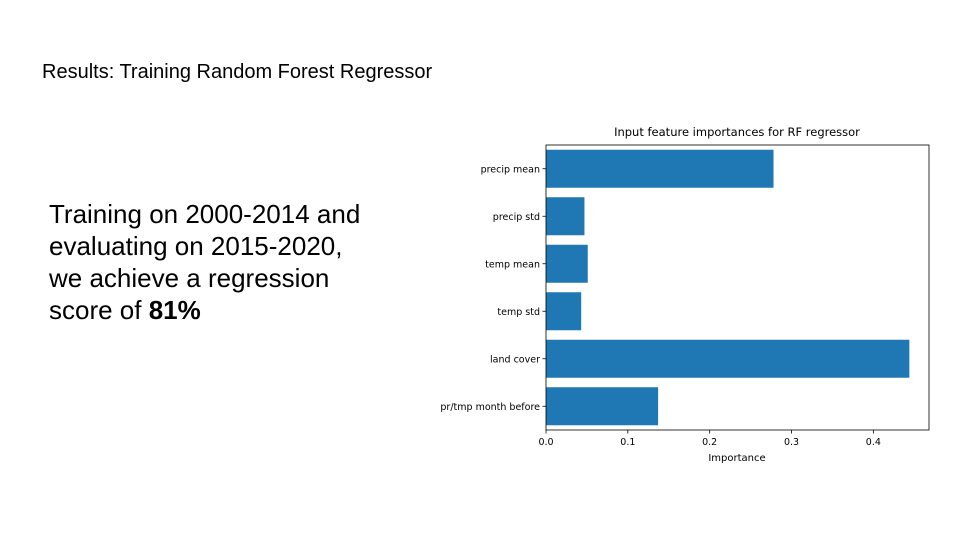 The width and height of the screenshot is (960, 540). What do you see at coordinates (510, 169) in the screenshot?
I see `y-tick-label: precip mean` at bounding box center [510, 169].